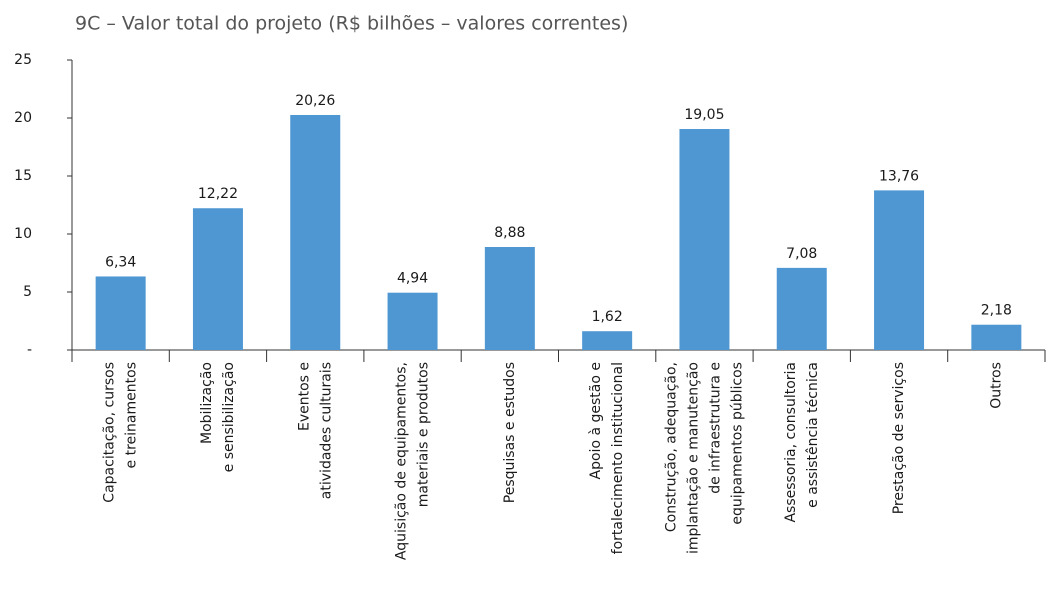  I want to click on x-tick-label-line: Outros, so click(996, 385).